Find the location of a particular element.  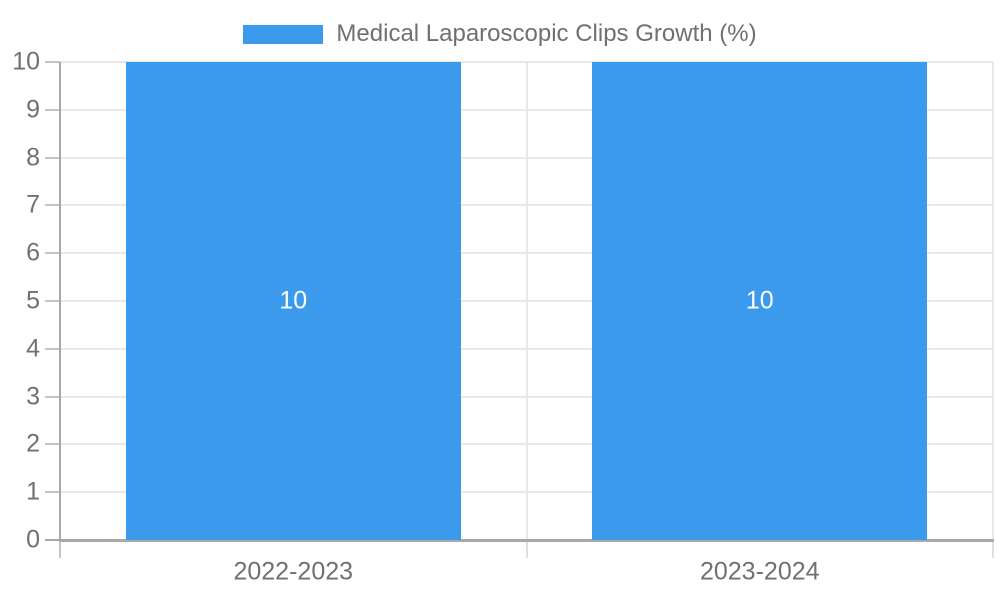

y-axis-line is located at coordinates (60, 301).